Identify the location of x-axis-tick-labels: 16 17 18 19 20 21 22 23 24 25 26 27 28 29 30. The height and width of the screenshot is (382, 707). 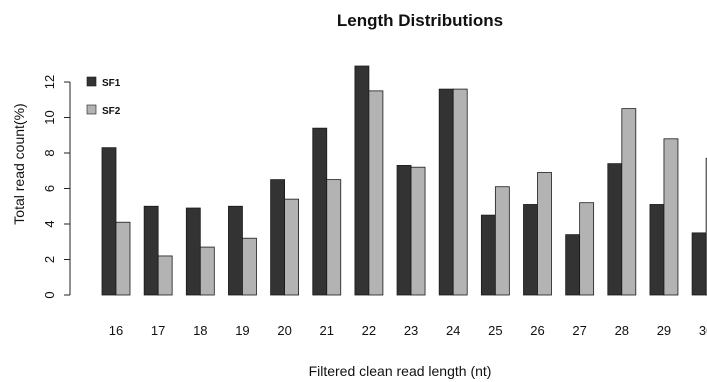
(408, 330).